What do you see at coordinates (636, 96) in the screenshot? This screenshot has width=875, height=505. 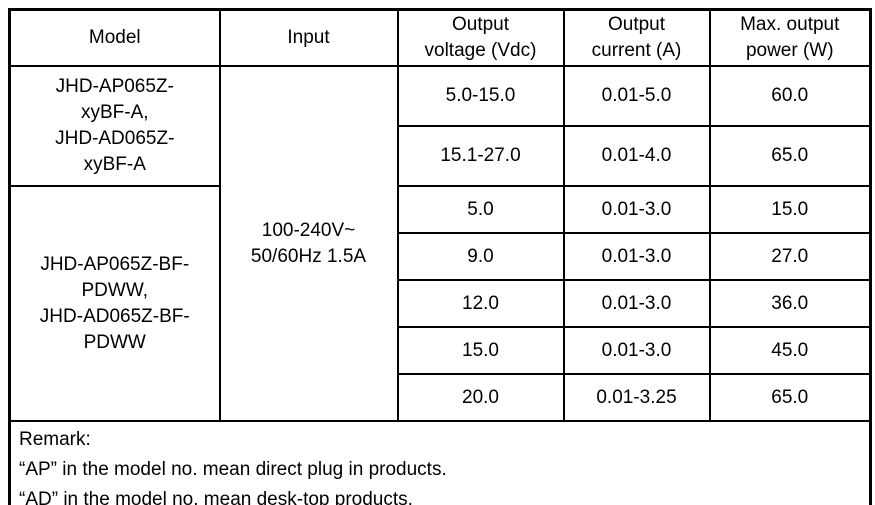 I see `current-cell: 0.01-5.0` at bounding box center [636, 96].